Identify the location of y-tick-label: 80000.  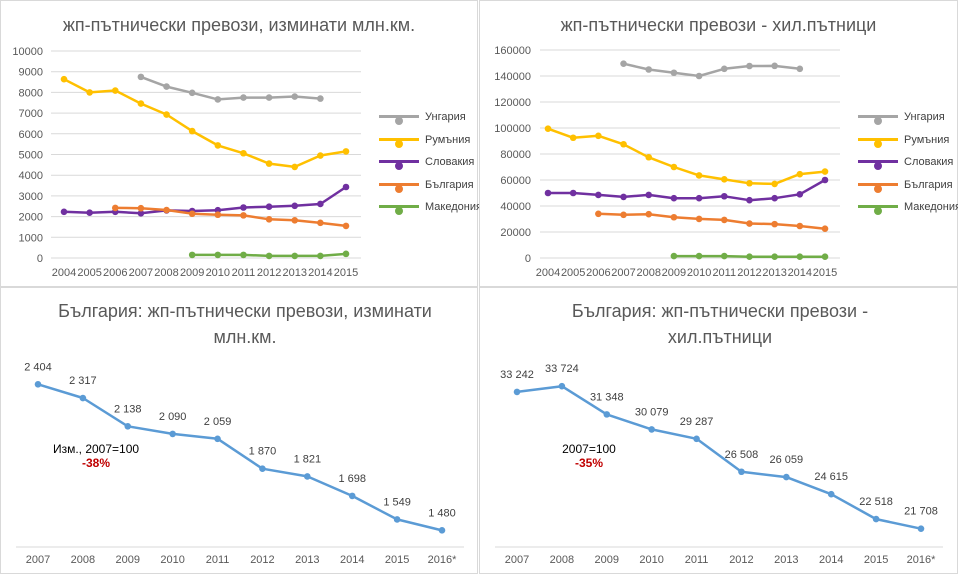
(515, 155).